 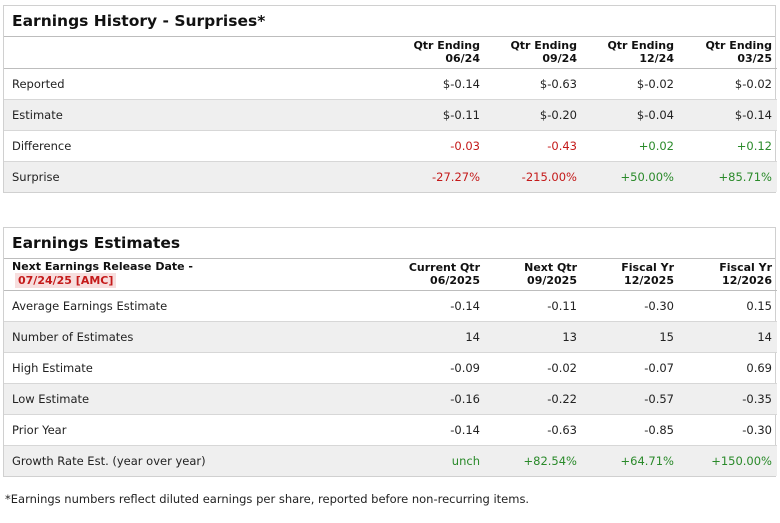 What do you see at coordinates (148, 368) in the screenshot?
I see `row-label: High Estimate` at bounding box center [148, 368].